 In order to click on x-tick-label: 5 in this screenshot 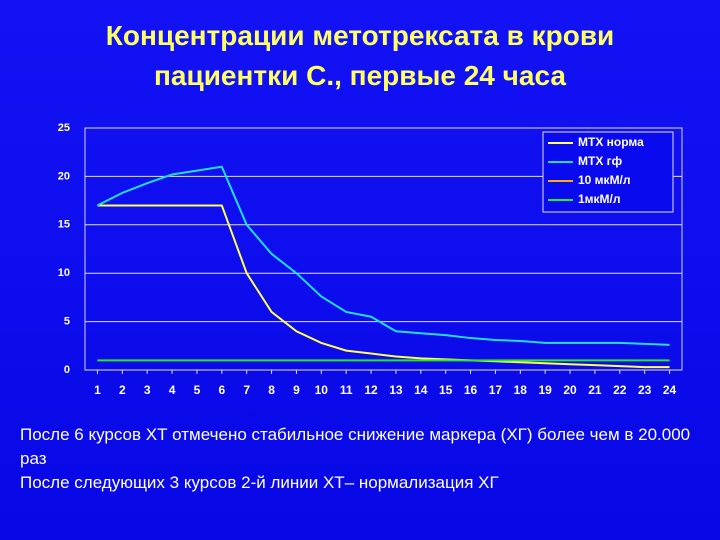, I will do `click(197, 390)`.